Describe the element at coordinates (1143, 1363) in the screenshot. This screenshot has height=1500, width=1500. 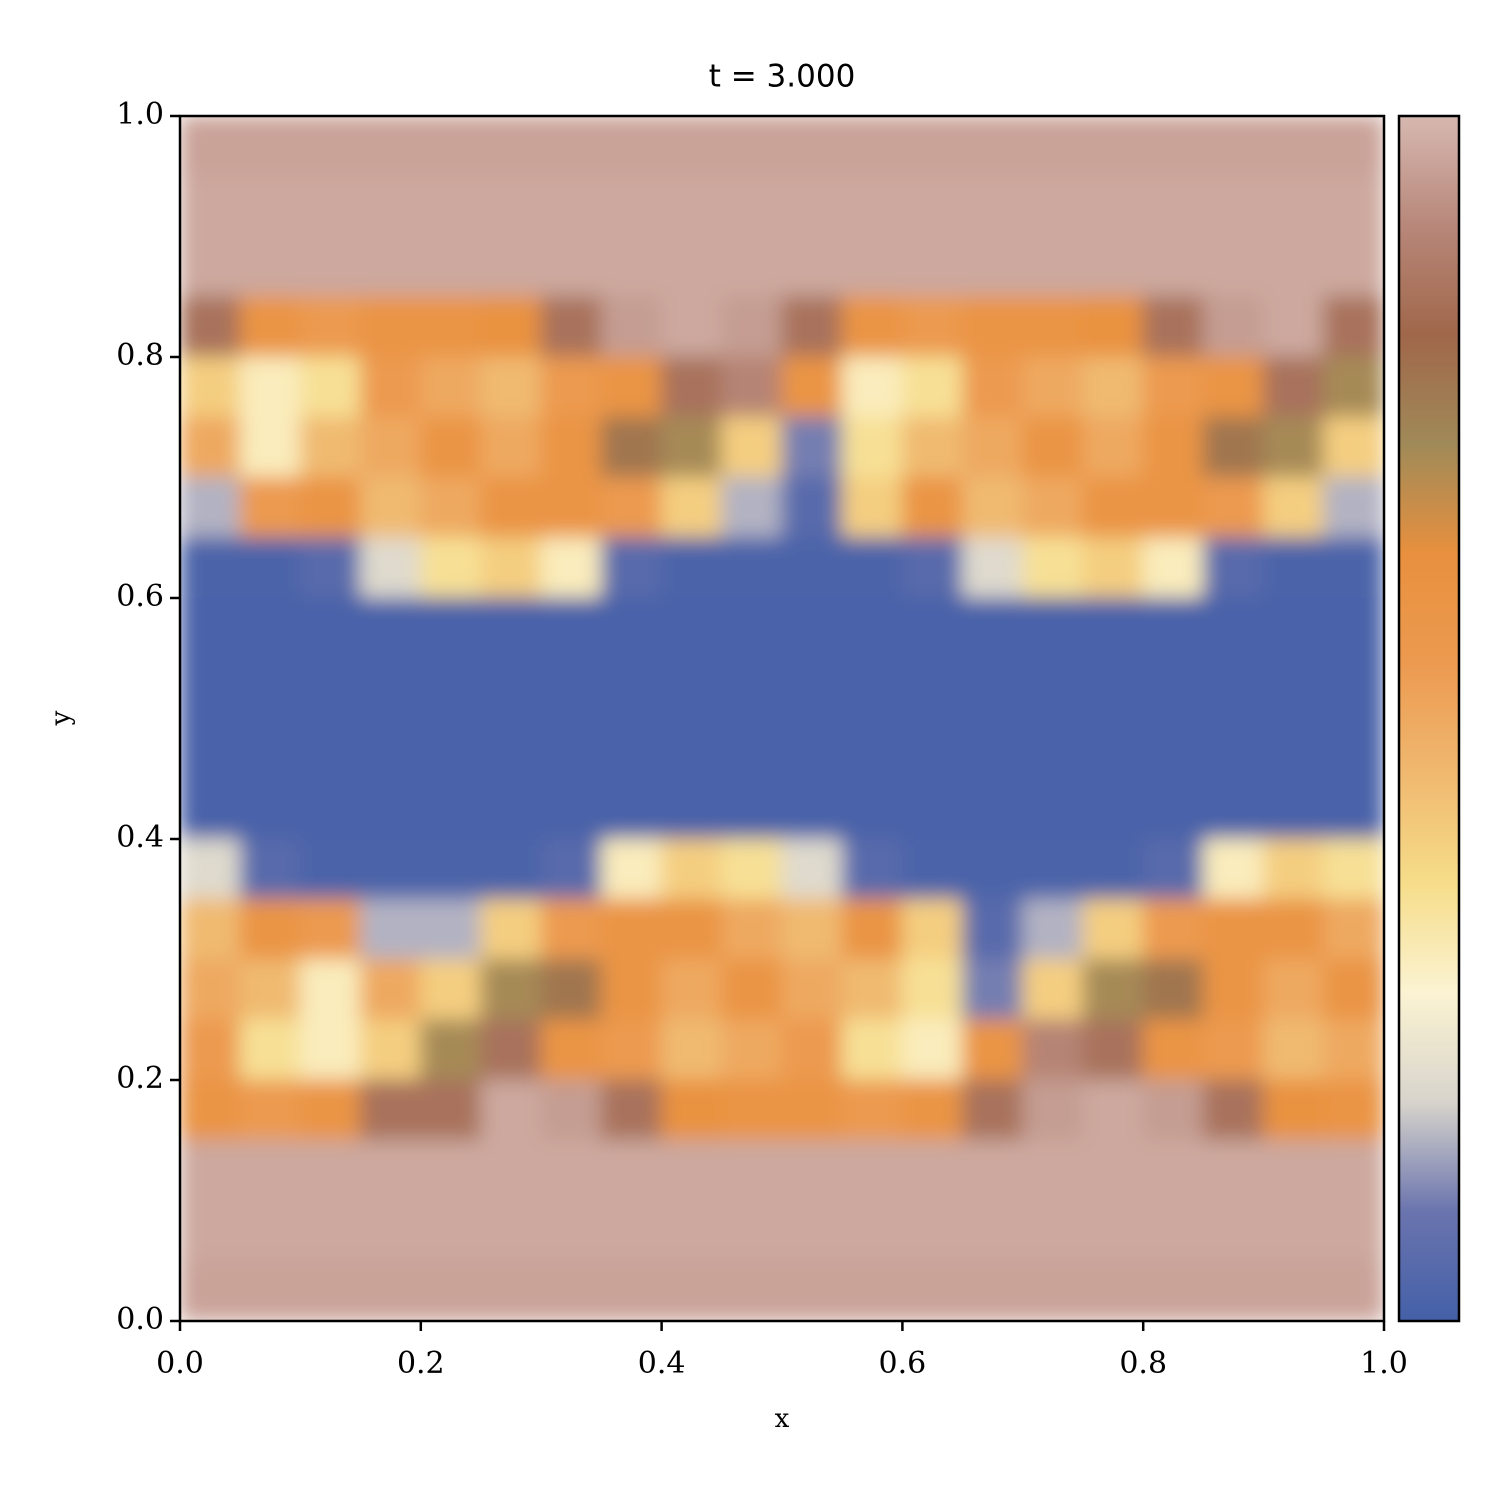
I see `x-tick-label: 0.8` at that location.